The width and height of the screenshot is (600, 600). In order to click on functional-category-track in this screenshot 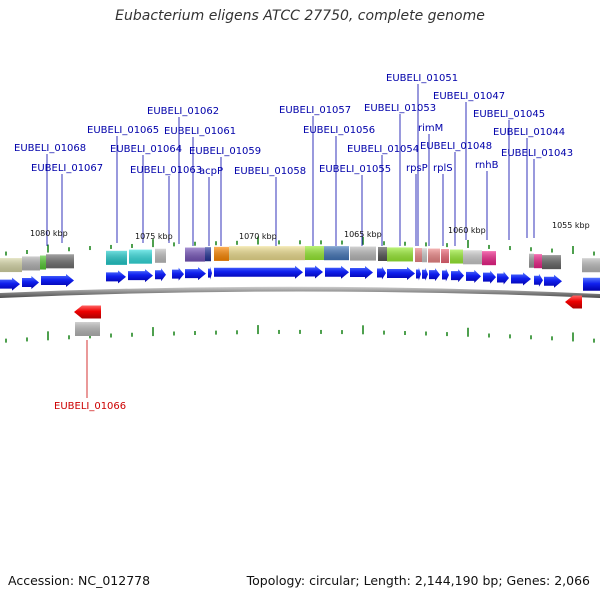, I will do `click(300, 259)`.